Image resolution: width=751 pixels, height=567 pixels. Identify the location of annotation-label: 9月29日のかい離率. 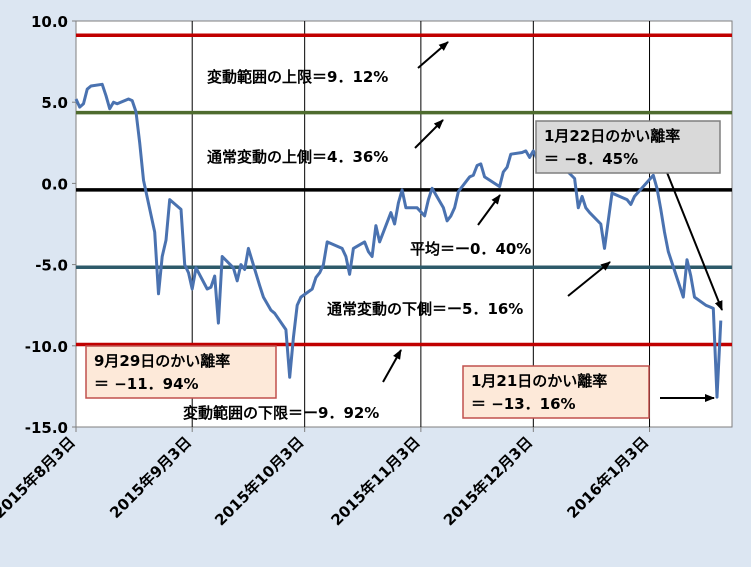
(162, 361).